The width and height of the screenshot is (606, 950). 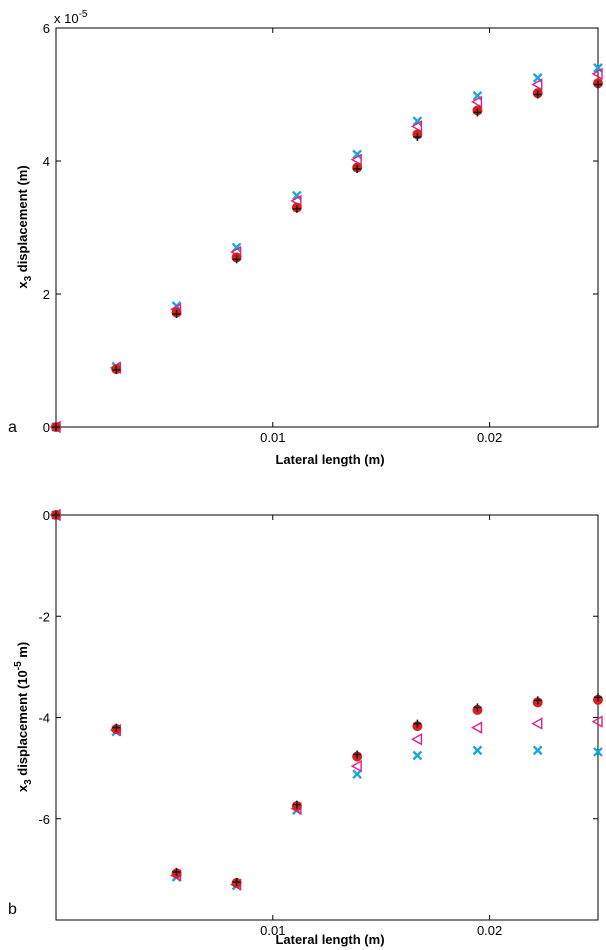 I want to click on panel-a-y-tick-label: 4, so click(x=46, y=161).